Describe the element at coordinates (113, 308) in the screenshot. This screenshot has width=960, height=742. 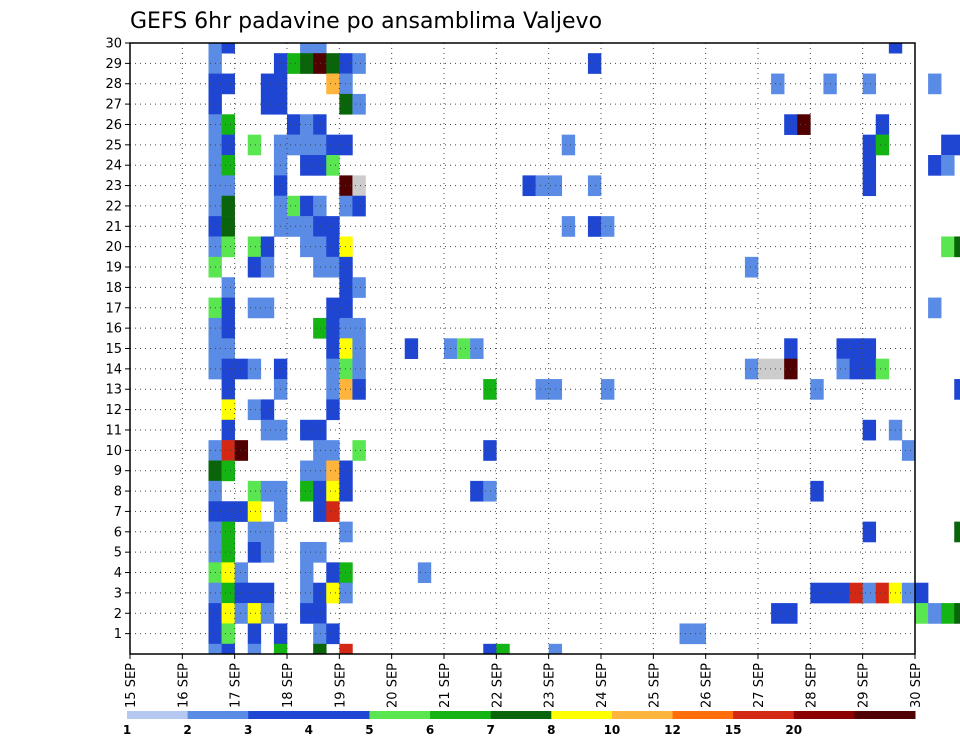
I see `y-tick-label: 17` at that location.